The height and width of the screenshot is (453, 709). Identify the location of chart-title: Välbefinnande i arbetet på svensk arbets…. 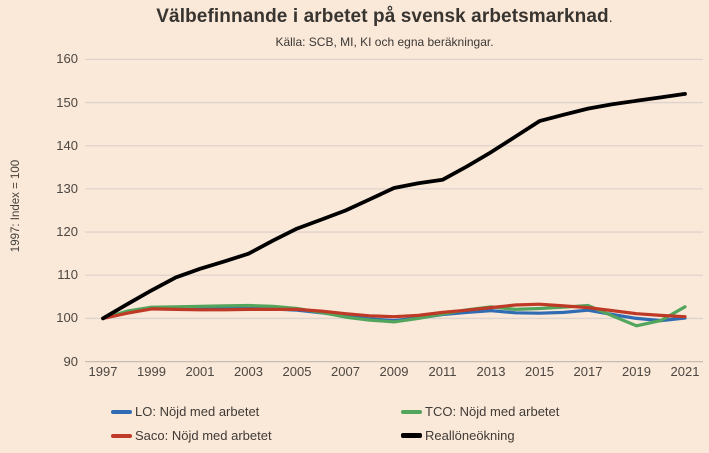
(384, 17).